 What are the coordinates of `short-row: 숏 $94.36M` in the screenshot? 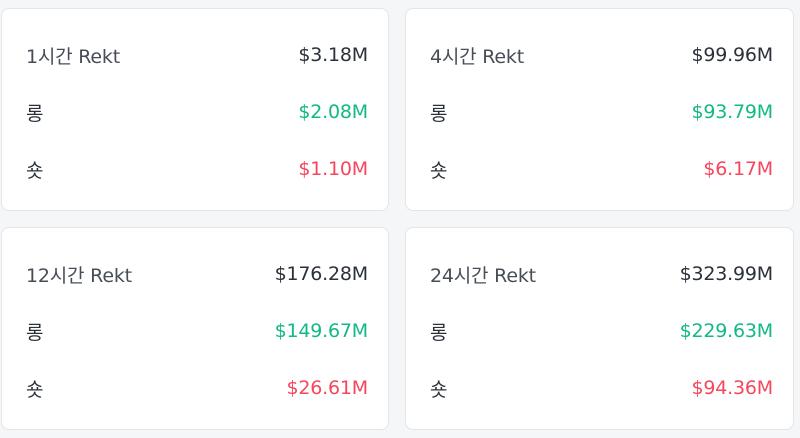 It's located at (601, 388).